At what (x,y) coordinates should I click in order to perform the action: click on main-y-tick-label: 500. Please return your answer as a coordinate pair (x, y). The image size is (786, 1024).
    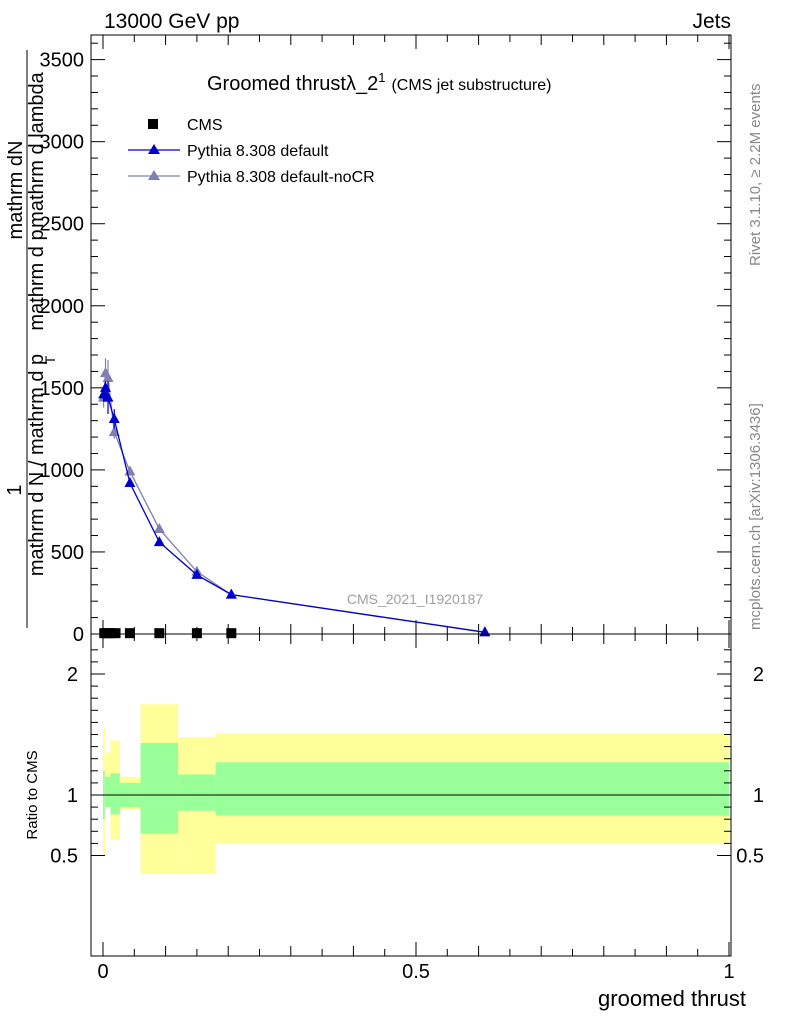
    Looking at the image, I should click on (67, 553).